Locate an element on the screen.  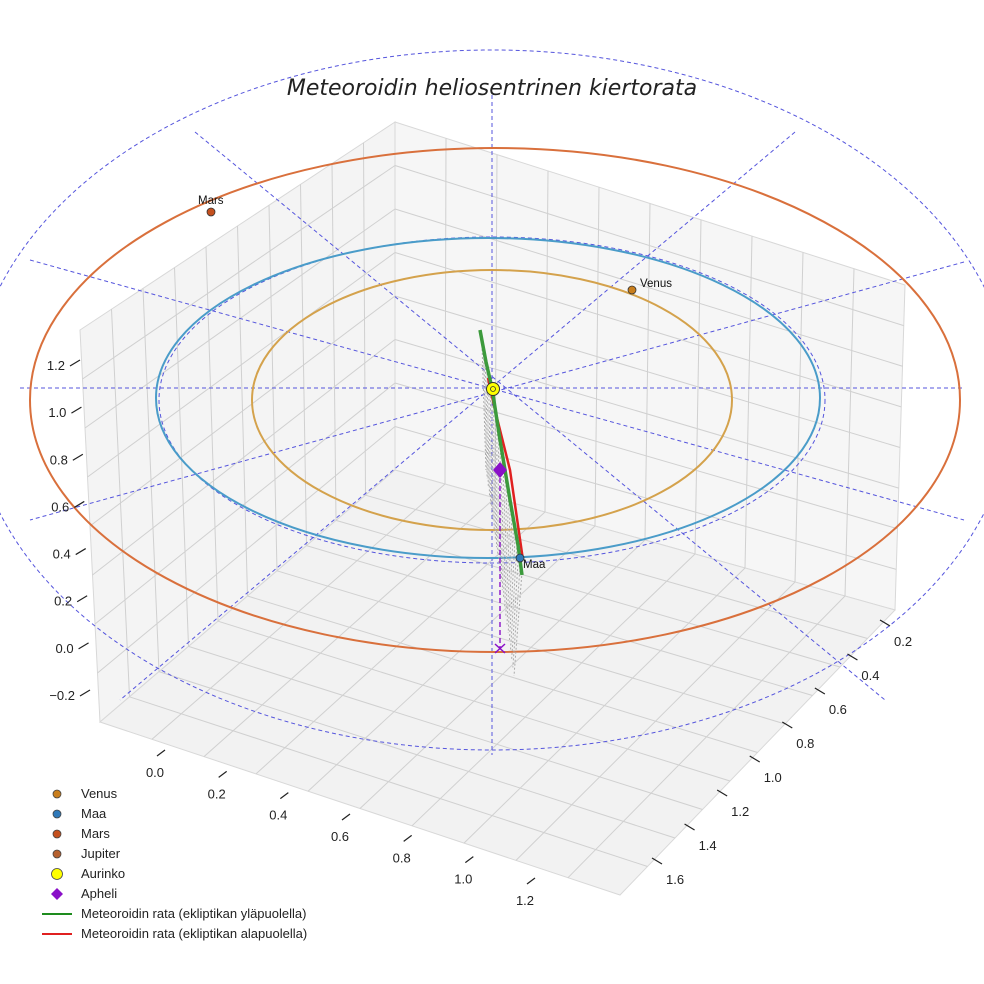
legend-item: Maa is located at coordinates (196, 814).